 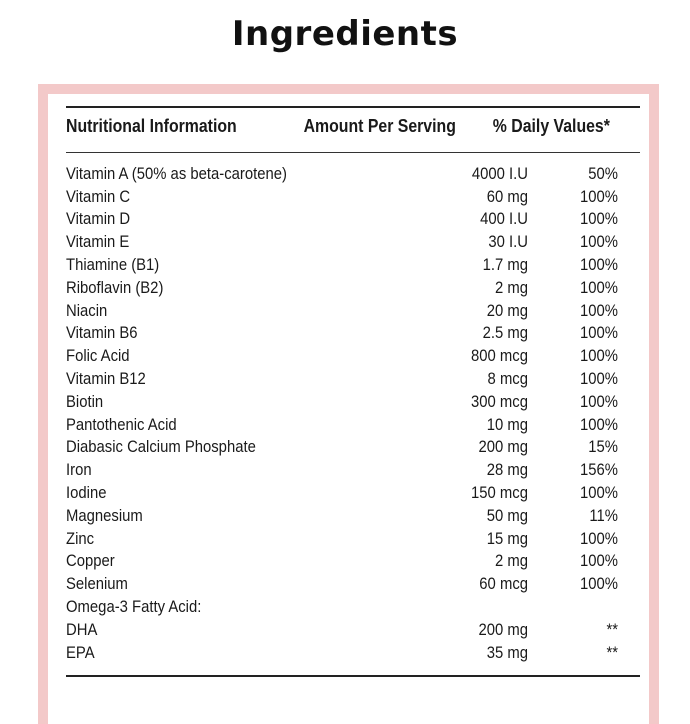 I want to click on amount-per-serving: 20 mg, so click(x=507, y=310).